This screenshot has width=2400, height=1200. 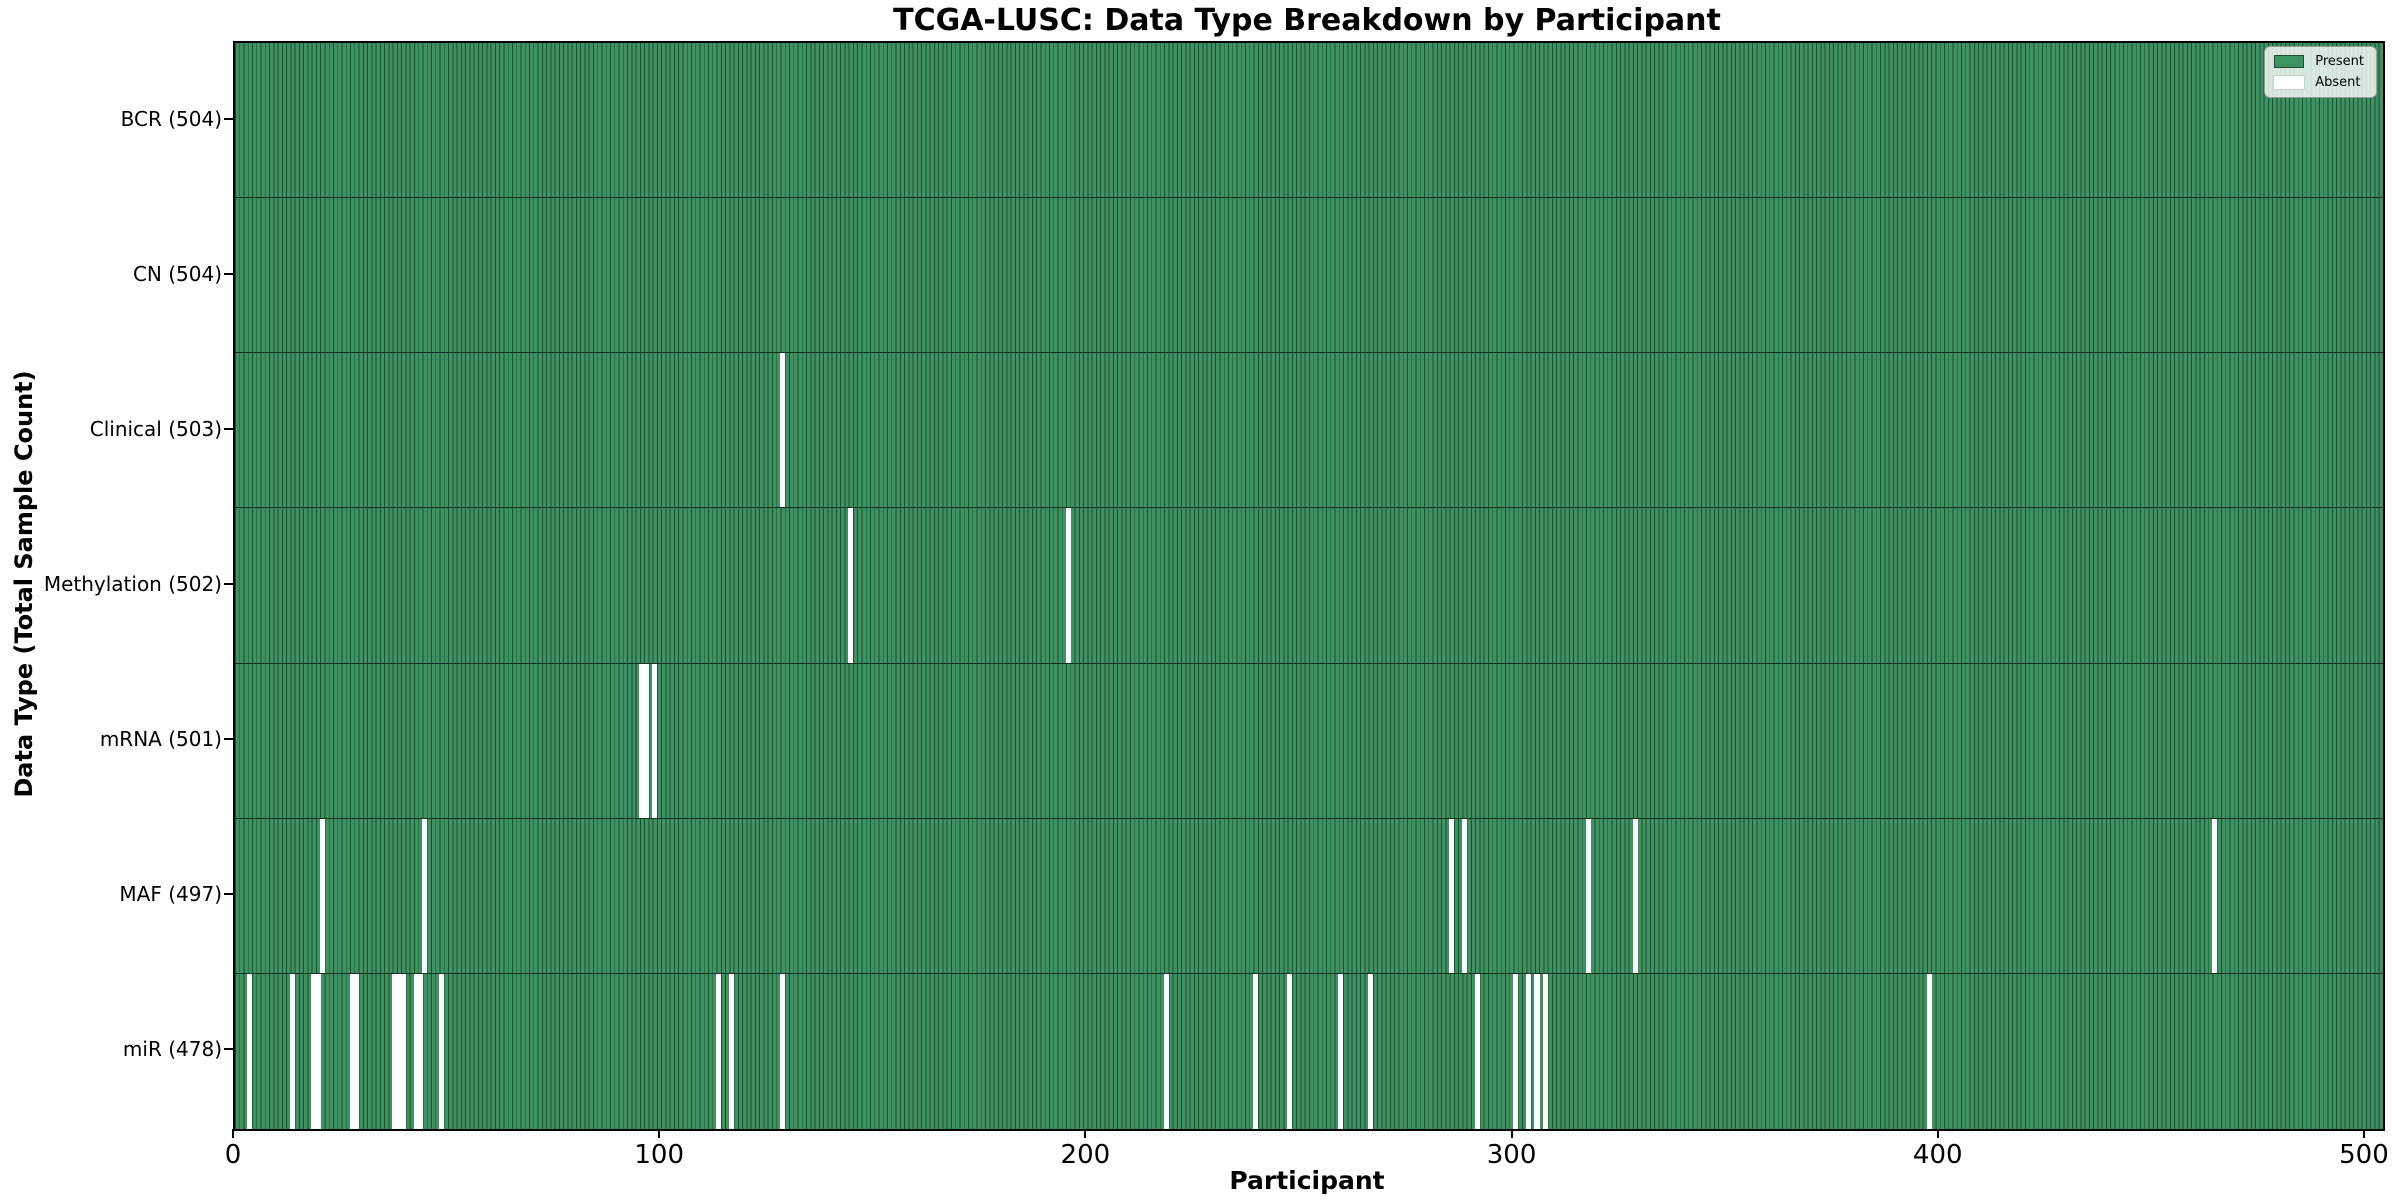 I want to click on legend-item-absent: Absent, so click(x=2319, y=82).